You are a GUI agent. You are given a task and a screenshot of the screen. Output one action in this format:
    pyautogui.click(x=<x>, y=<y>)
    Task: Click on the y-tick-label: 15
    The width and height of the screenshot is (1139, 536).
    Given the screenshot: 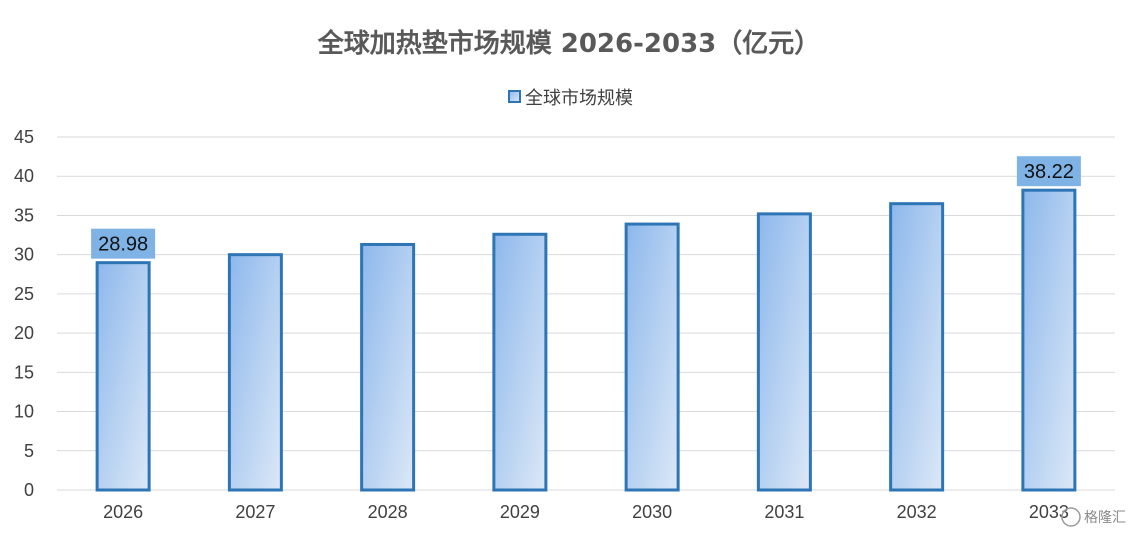 What is the action you would take?
    pyautogui.click(x=24, y=372)
    